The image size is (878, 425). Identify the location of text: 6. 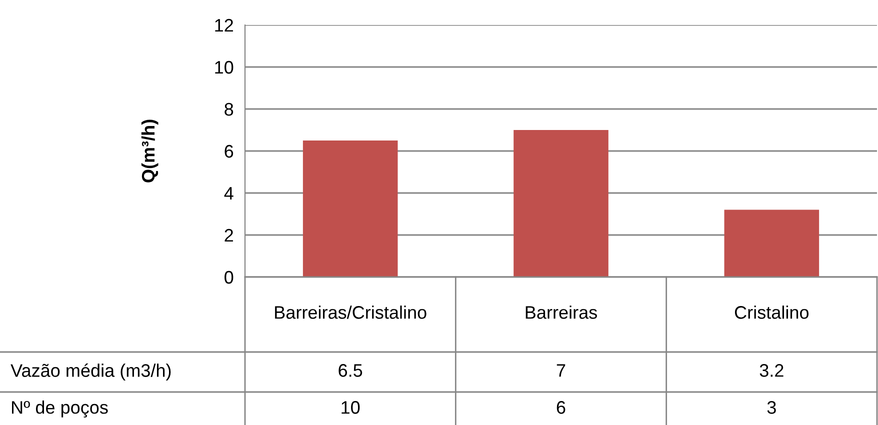
(561, 407).